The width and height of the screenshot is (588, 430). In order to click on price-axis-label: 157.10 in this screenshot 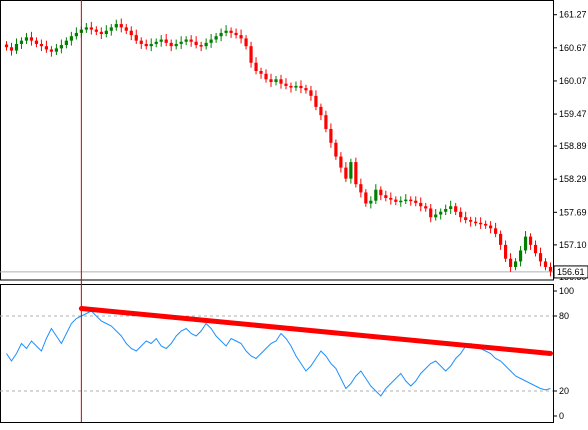, I will do `click(573, 245)`.